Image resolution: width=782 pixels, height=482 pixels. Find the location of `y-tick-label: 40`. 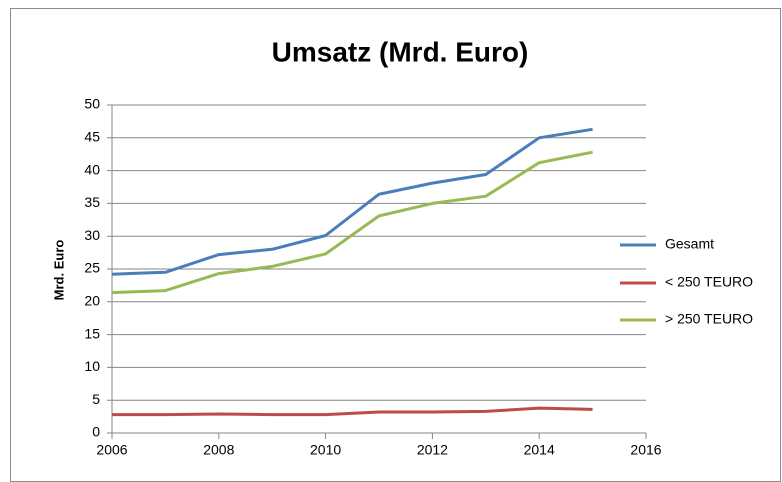

y-tick-label: 40 is located at coordinates (92, 169).